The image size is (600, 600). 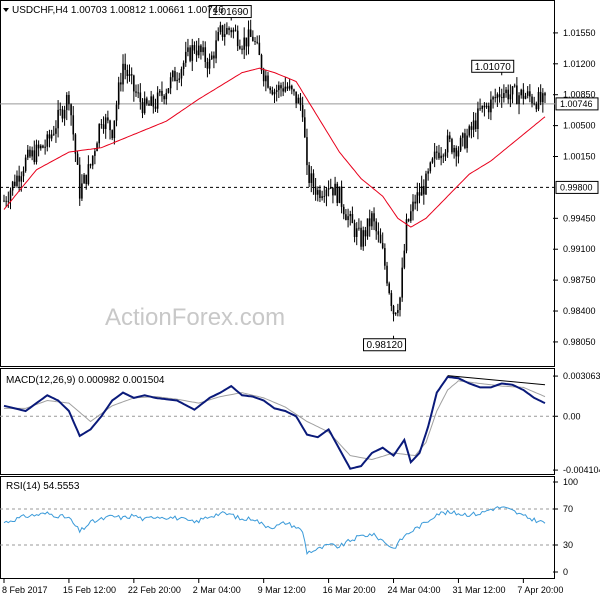 I want to click on time-tick-label: 24 Mar 04:00, so click(x=414, y=590).